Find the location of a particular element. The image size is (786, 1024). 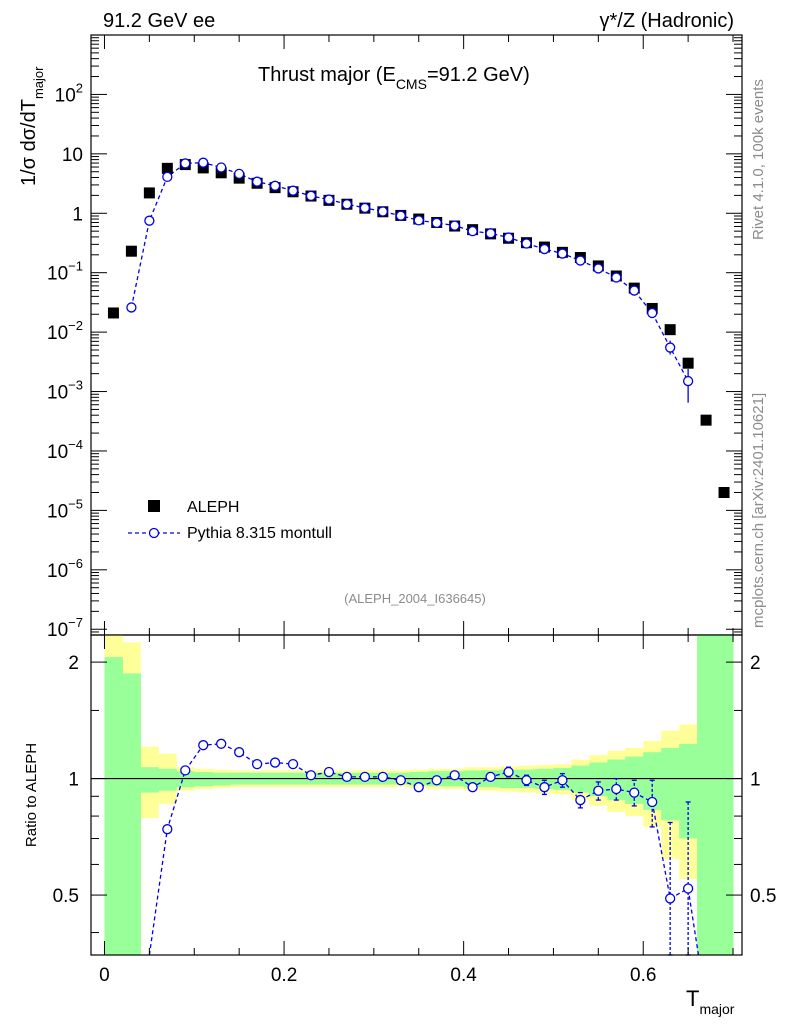

y-tick-label: 10⁻⁵ is located at coordinates (65, 509).